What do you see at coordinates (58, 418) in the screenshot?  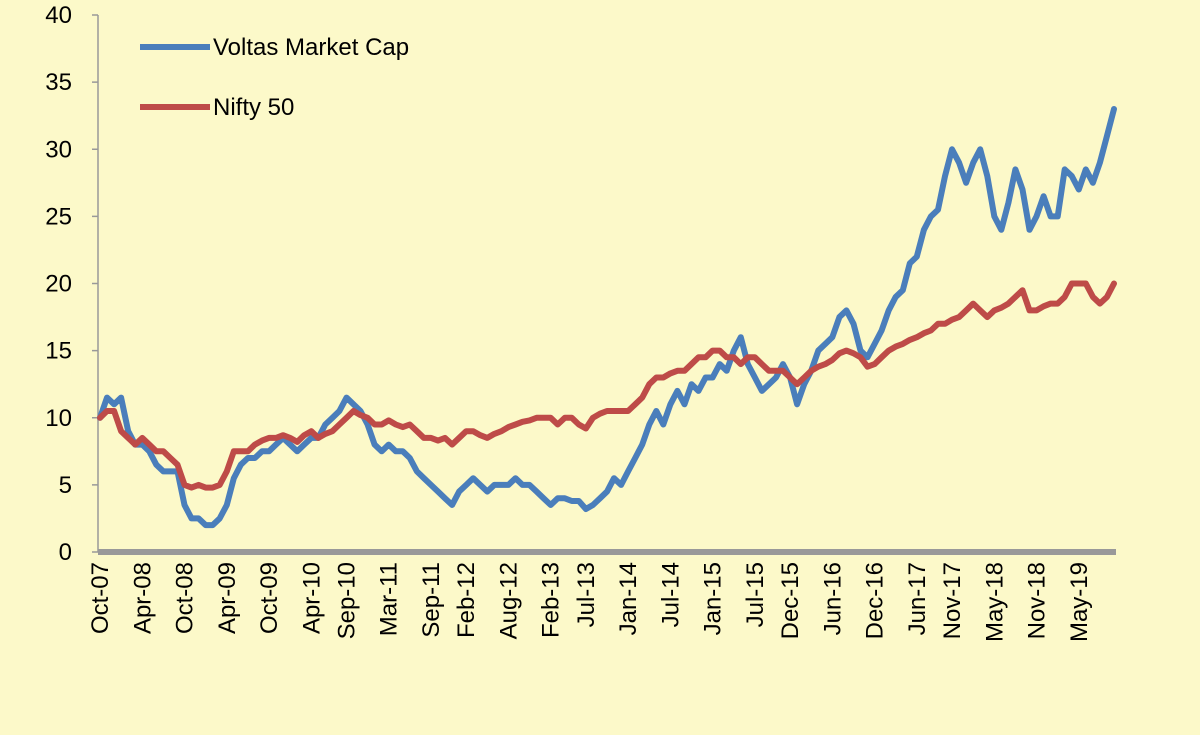 I see `y-tick-label: 10` at bounding box center [58, 418].